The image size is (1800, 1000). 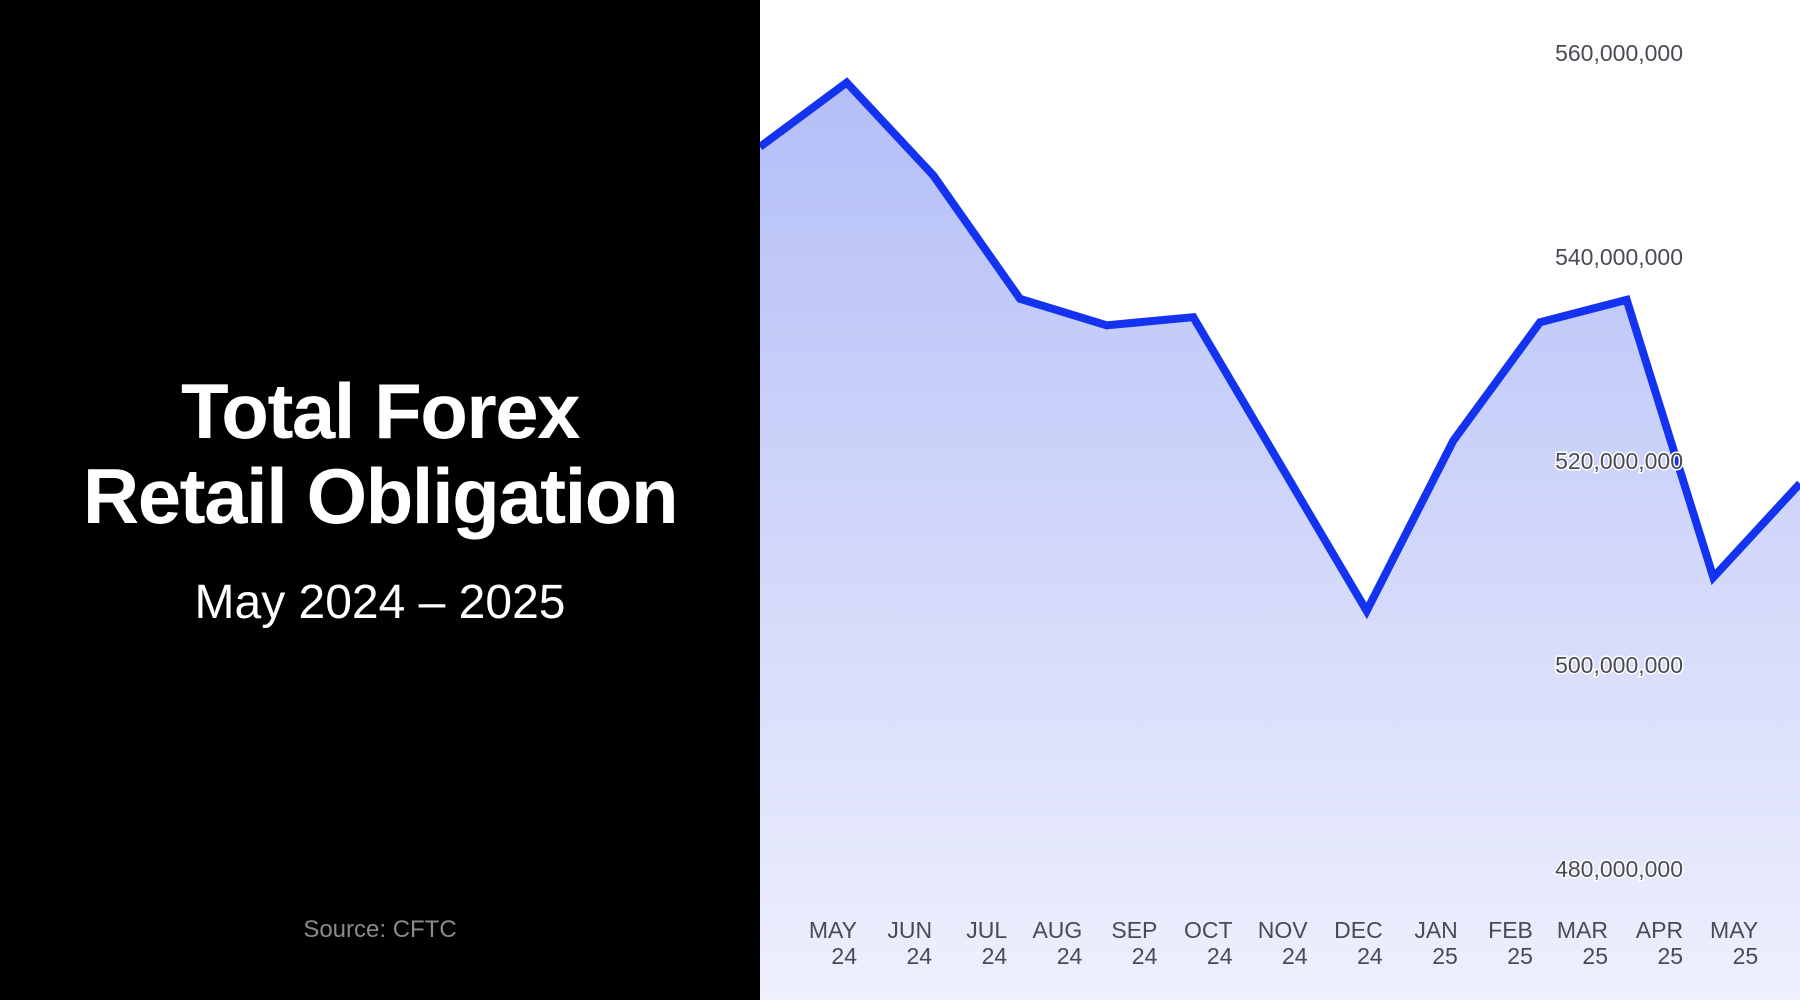 What do you see at coordinates (1283, 930) in the screenshot?
I see `x-tick-label: NOV` at bounding box center [1283, 930].